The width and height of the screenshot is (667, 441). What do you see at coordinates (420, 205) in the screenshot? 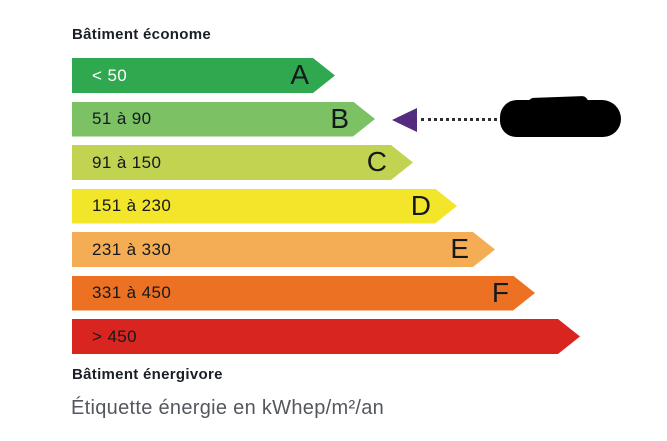
I see `class-d-letter: D` at bounding box center [420, 205].